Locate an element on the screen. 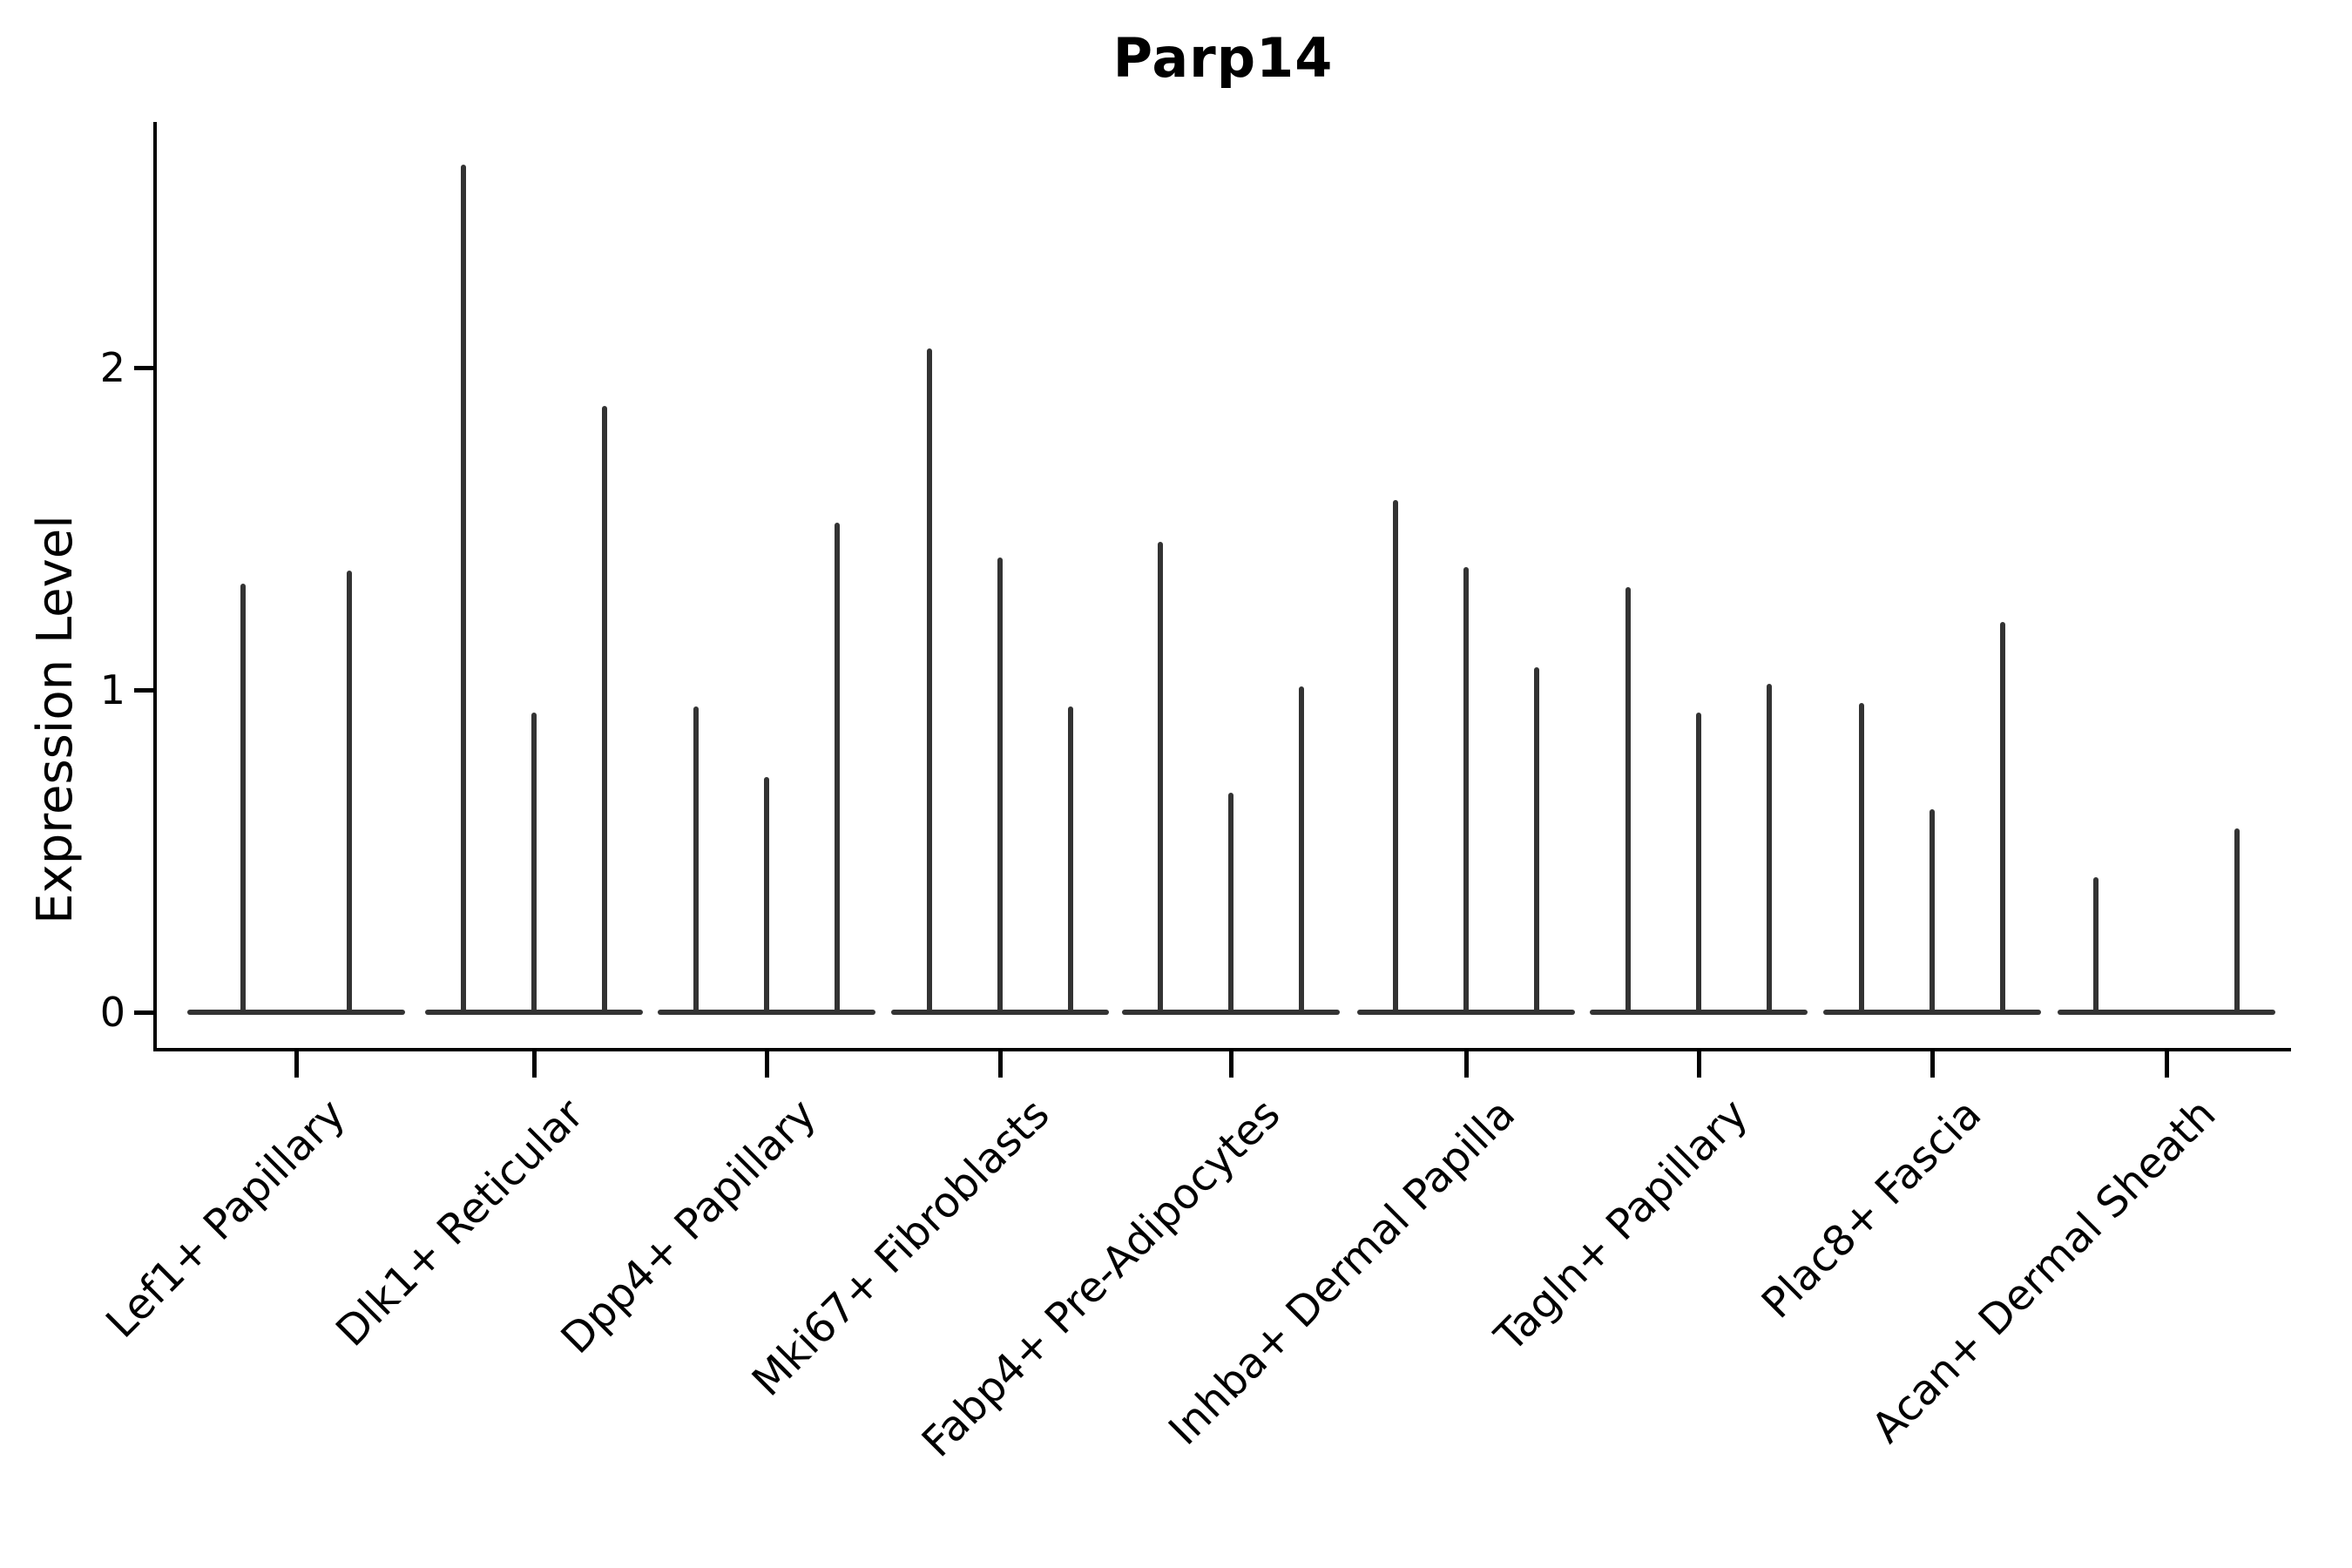 This screenshot has height=1568, width=2352. chart-title: Parp14 is located at coordinates (1223, 58).